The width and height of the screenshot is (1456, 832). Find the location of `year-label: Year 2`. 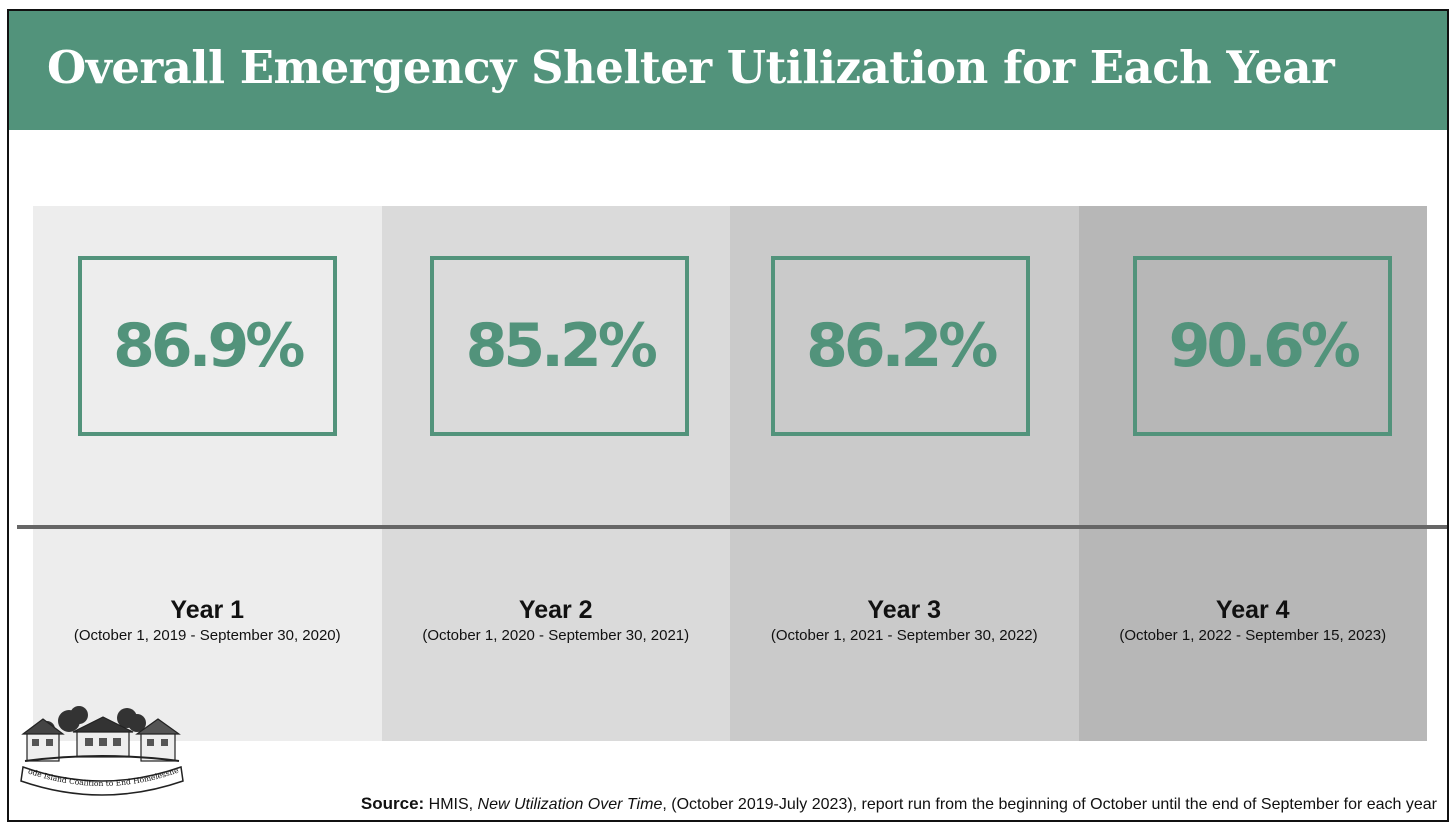

year-label: Year 2 is located at coordinates (555, 610).